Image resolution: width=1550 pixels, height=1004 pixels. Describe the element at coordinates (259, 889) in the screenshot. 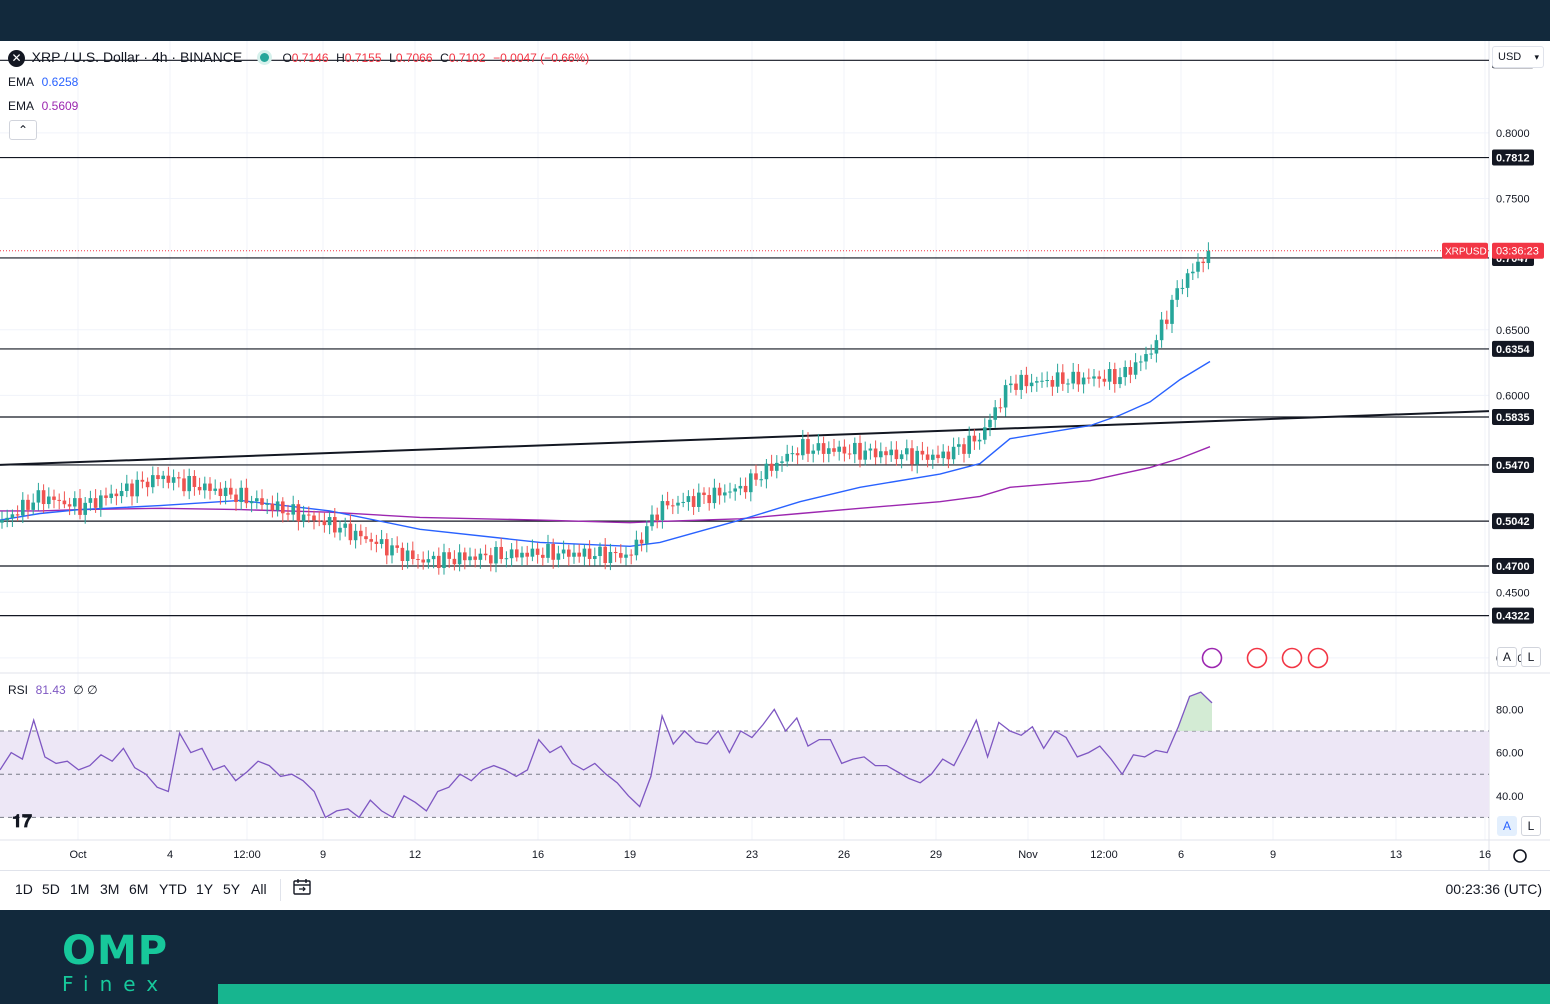

I see `range-all-button: All` at that location.